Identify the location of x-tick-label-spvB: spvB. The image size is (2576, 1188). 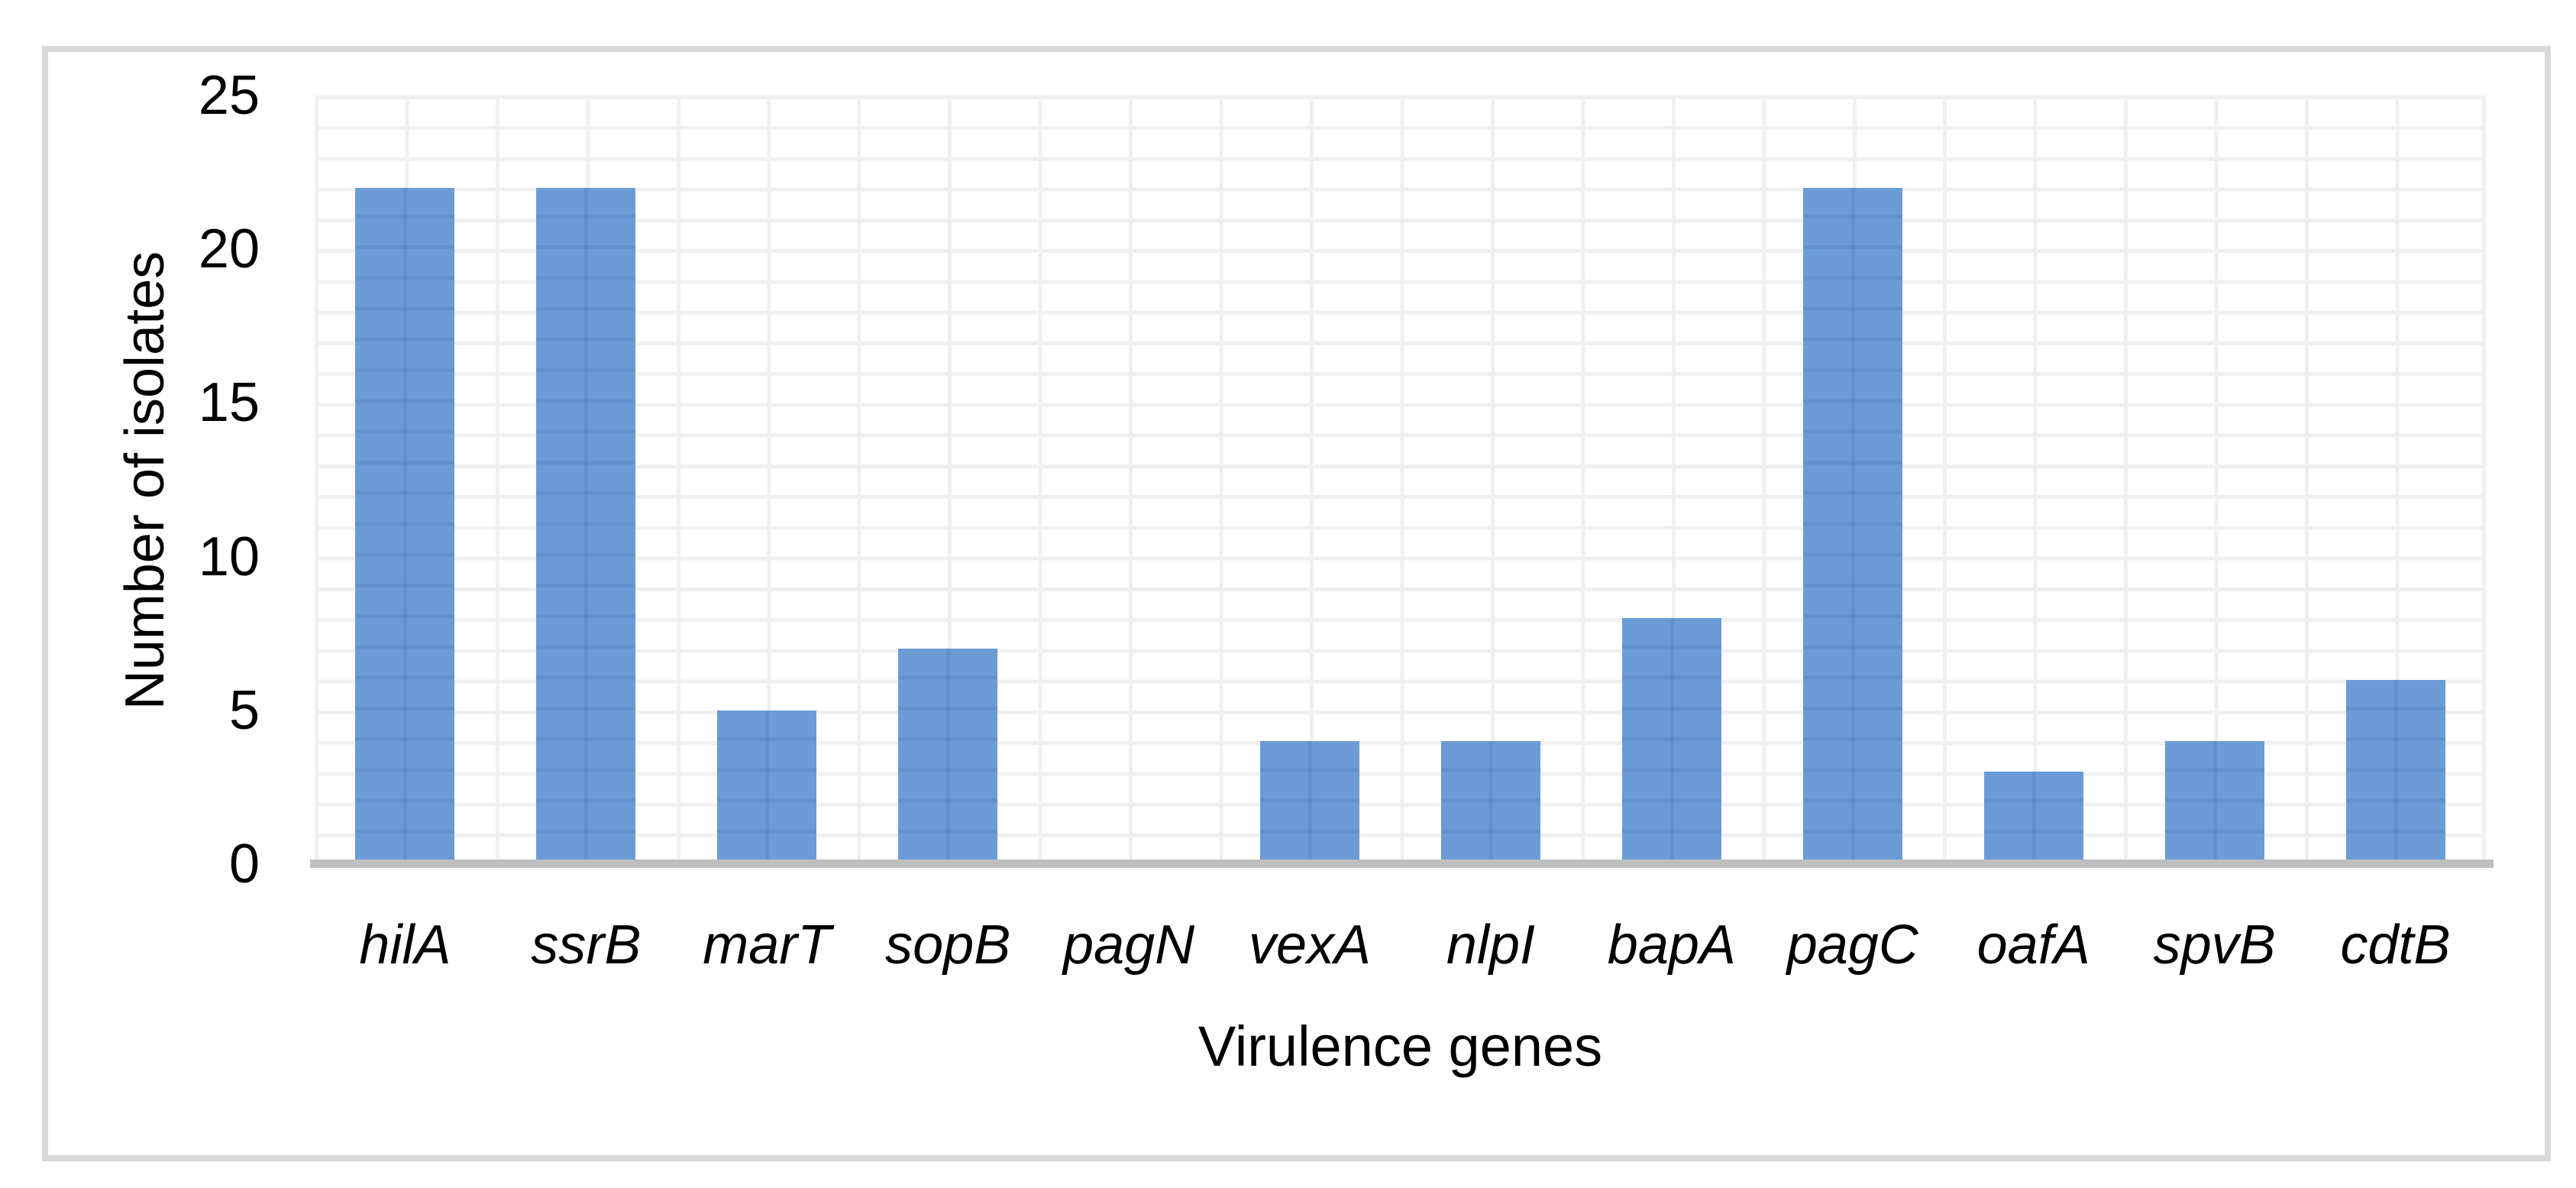
(2214, 945).